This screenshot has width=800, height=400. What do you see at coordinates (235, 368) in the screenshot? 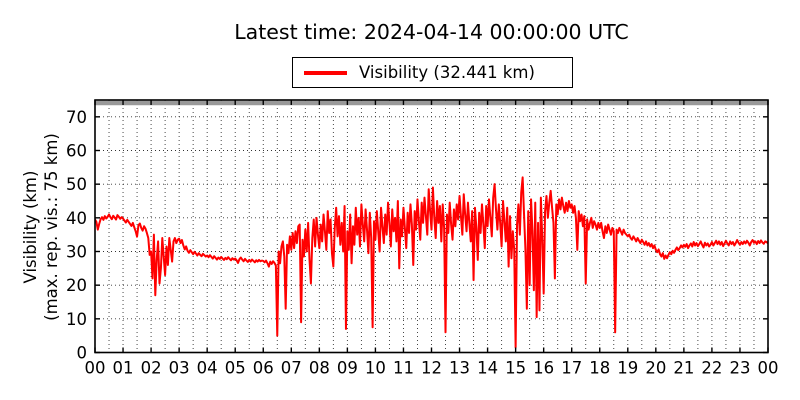
I see `x-tick-label: 05` at bounding box center [235, 368].